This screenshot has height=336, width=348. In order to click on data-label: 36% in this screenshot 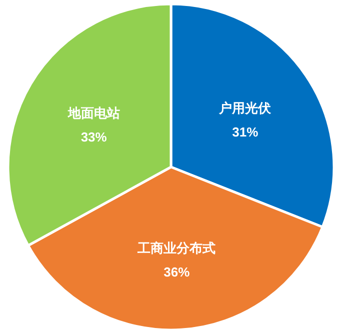, I will do `click(177, 272)`.